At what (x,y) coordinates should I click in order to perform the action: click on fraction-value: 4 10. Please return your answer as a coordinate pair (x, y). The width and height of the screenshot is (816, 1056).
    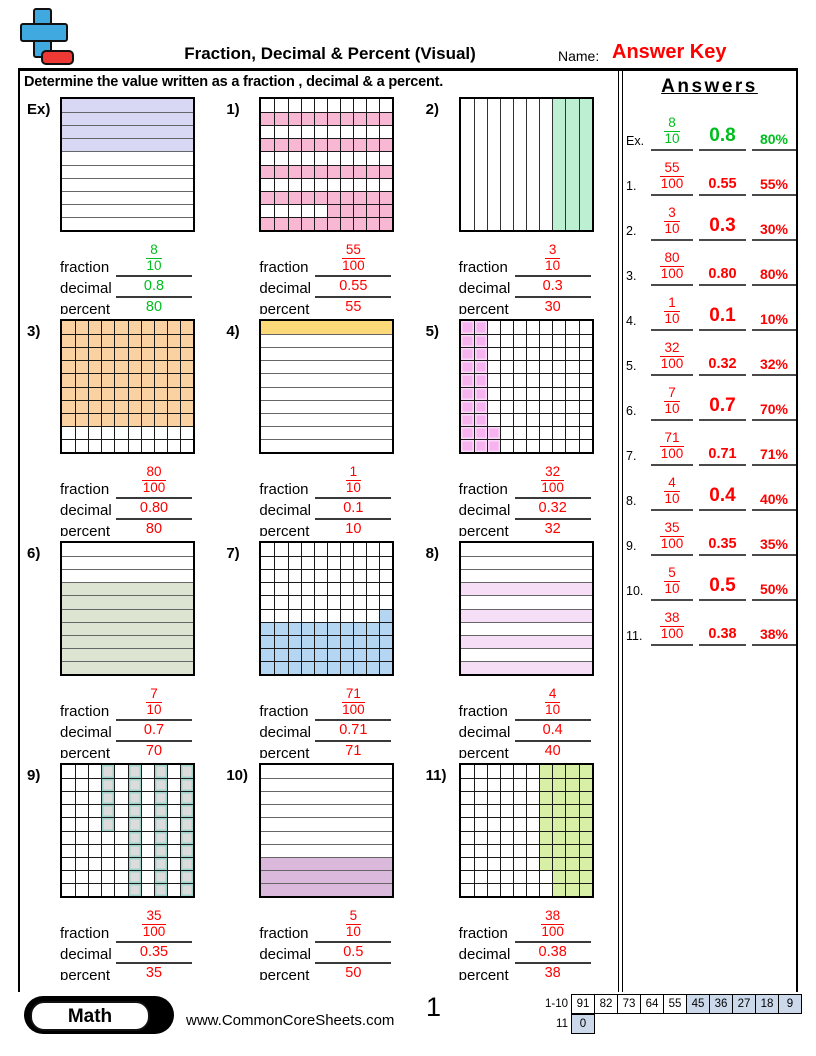
    Looking at the image, I should click on (671, 491).